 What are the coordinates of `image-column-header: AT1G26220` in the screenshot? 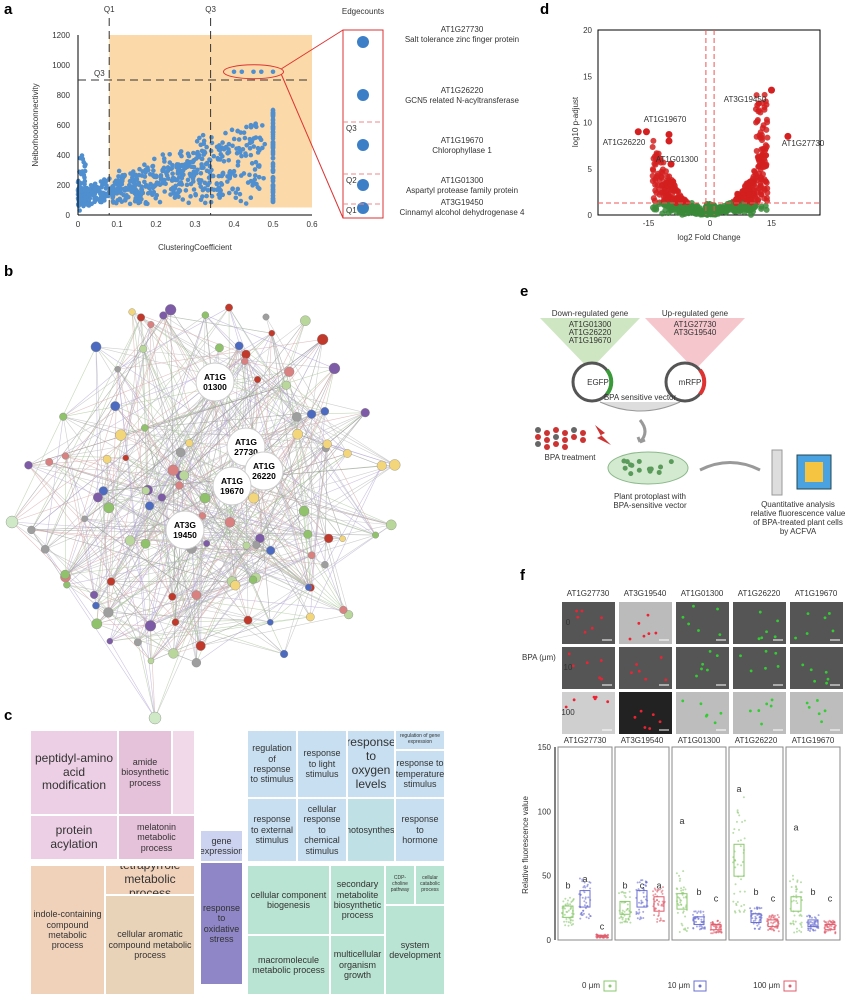 It's located at (759, 593).